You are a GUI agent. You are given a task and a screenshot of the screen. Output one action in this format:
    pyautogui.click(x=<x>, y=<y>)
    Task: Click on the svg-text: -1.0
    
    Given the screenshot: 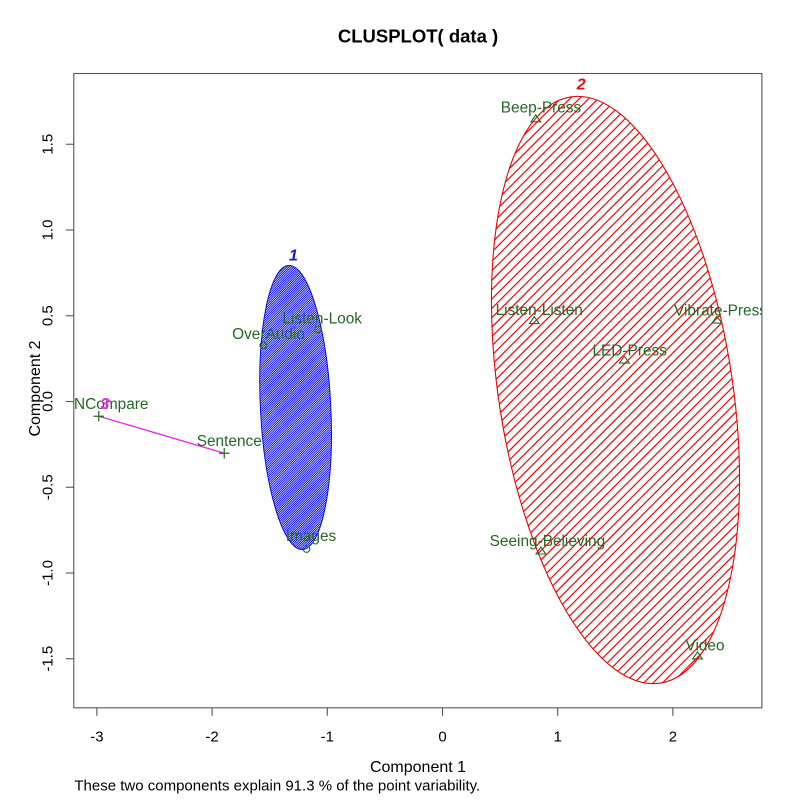 What is the action you would take?
    pyautogui.click(x=48, y=573)
    